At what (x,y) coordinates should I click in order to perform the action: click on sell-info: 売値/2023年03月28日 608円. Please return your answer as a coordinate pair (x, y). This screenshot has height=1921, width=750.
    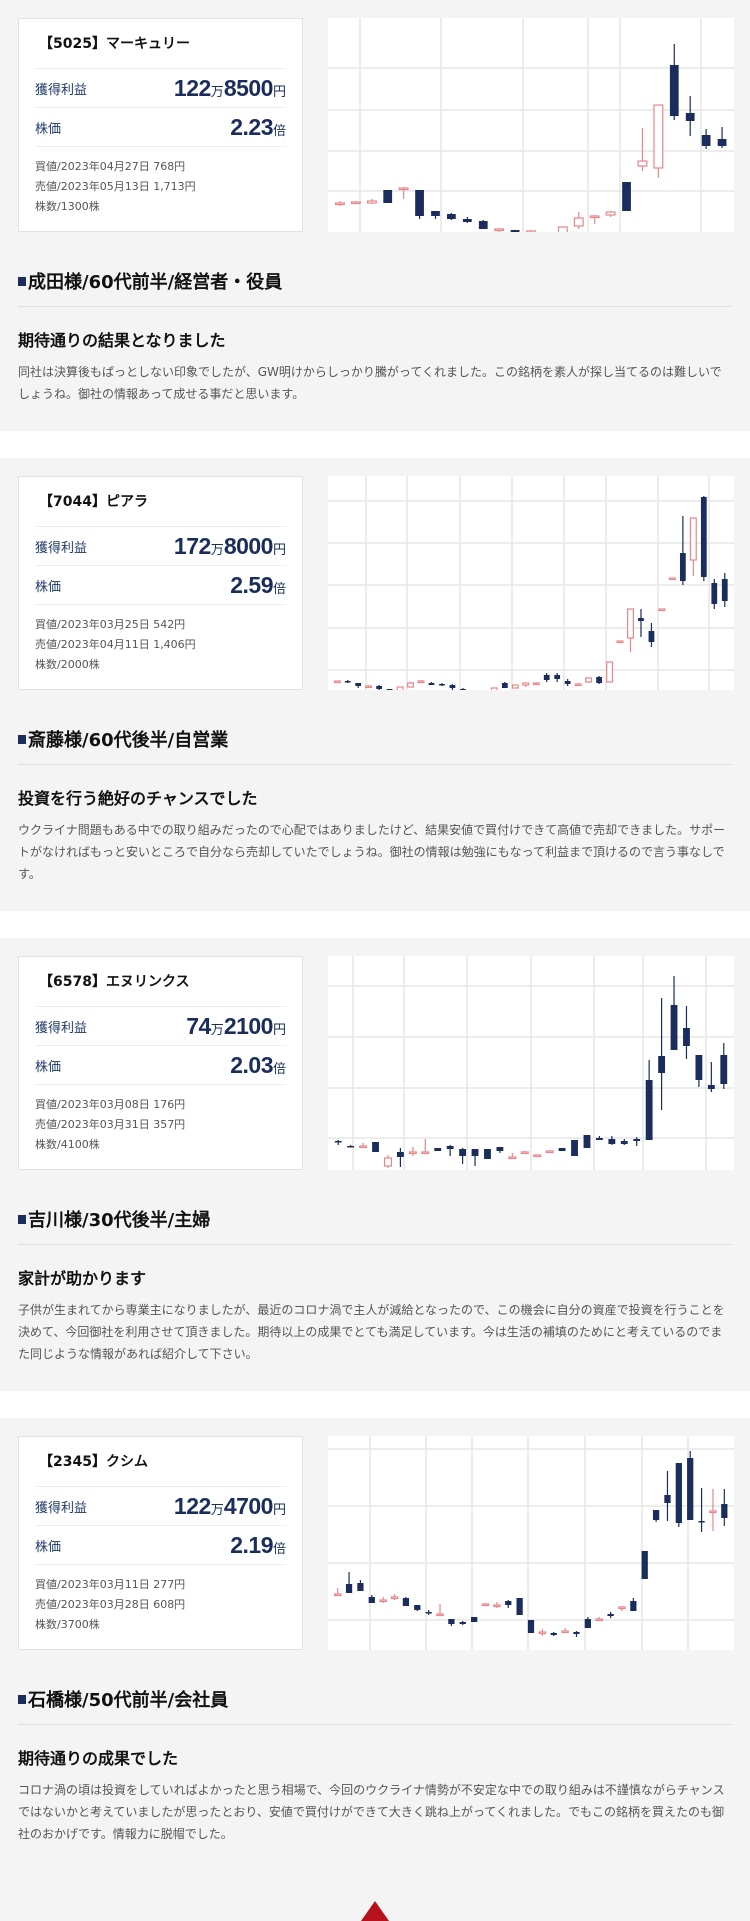
    Looking at the image, I should click on (110, 1604).